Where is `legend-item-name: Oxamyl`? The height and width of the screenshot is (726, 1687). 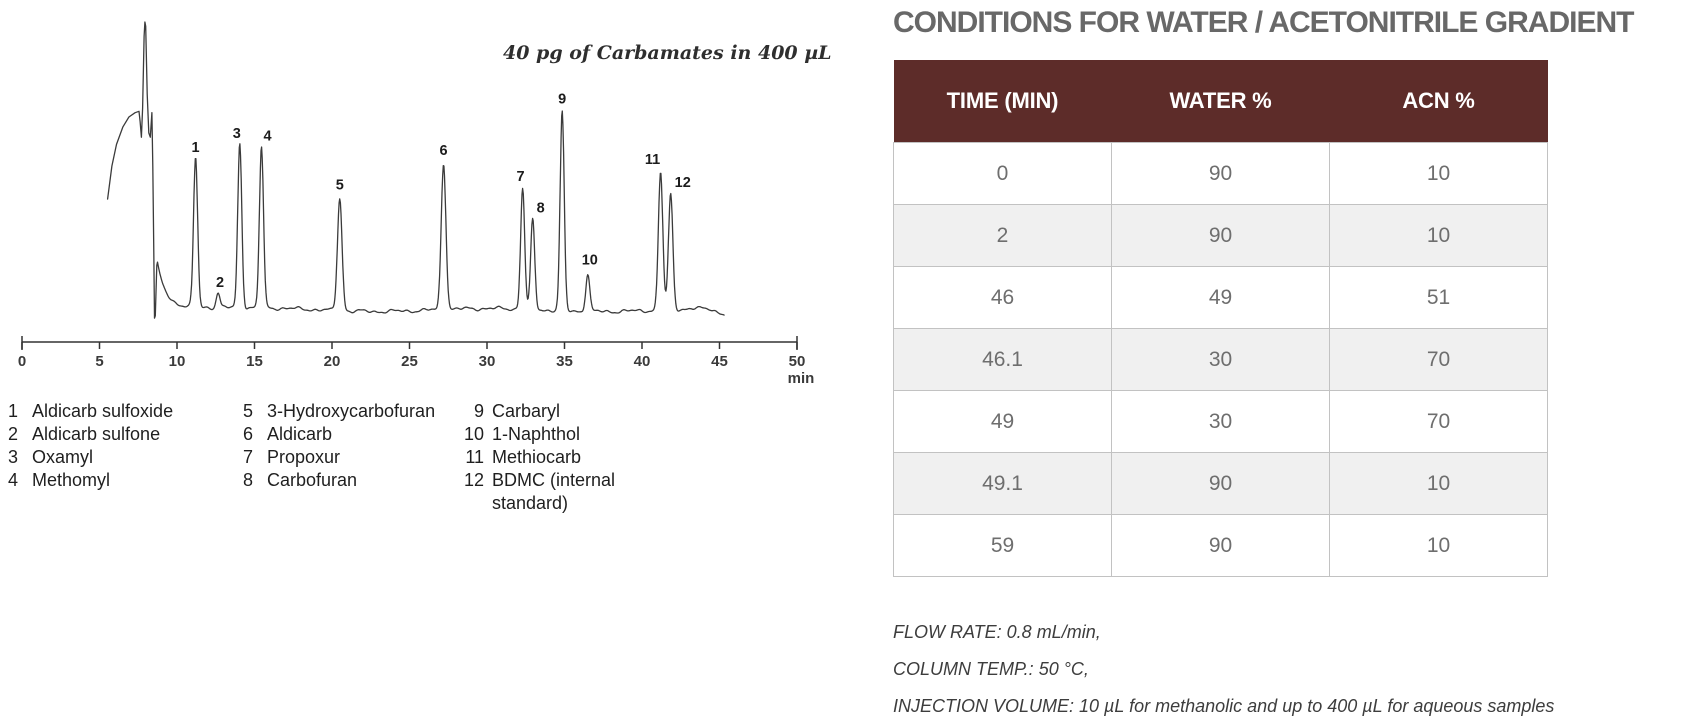 legend-item-name: Oxamyl is located at coordinates (63, 457).